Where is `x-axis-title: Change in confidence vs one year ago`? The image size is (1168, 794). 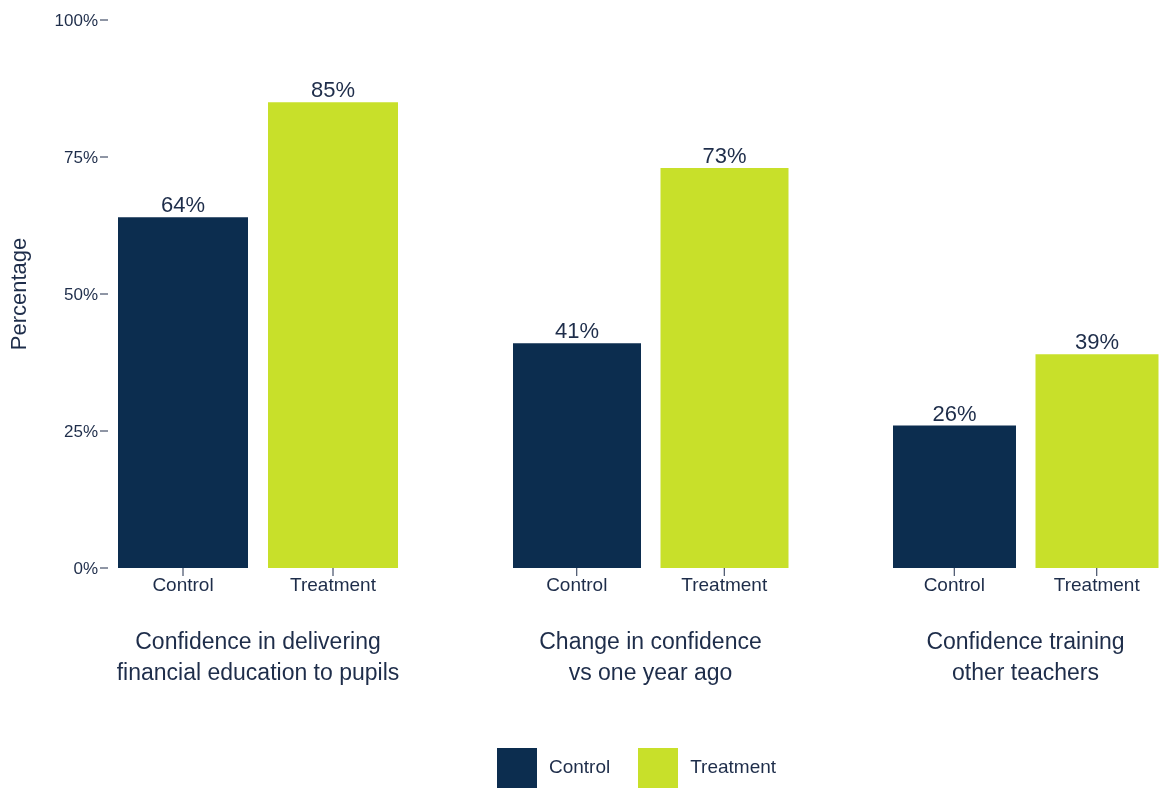
x-axis-title: Change in confidence vs one year ago is located at coordinates (650, 657).